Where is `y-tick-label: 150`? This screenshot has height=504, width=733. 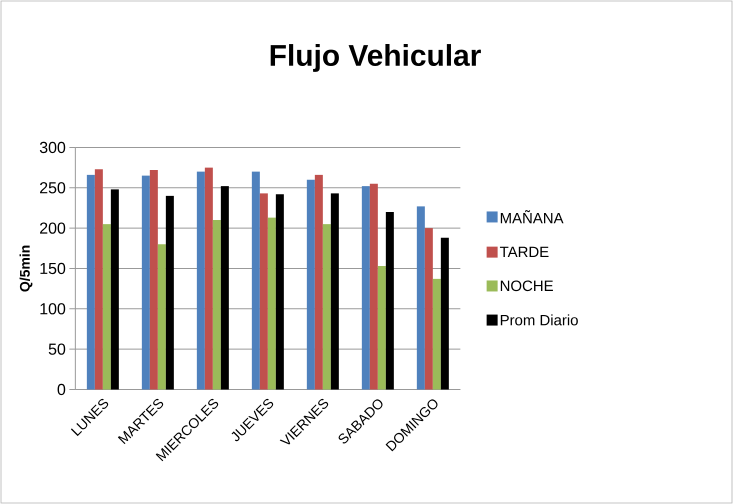
y-tick-label: 150 is located at coordinates (53, 268).